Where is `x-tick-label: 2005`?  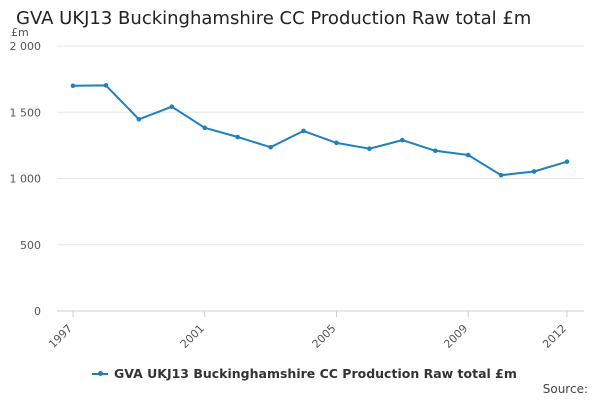
x-tick-label: 2005 is located at coordinates (324, 336).